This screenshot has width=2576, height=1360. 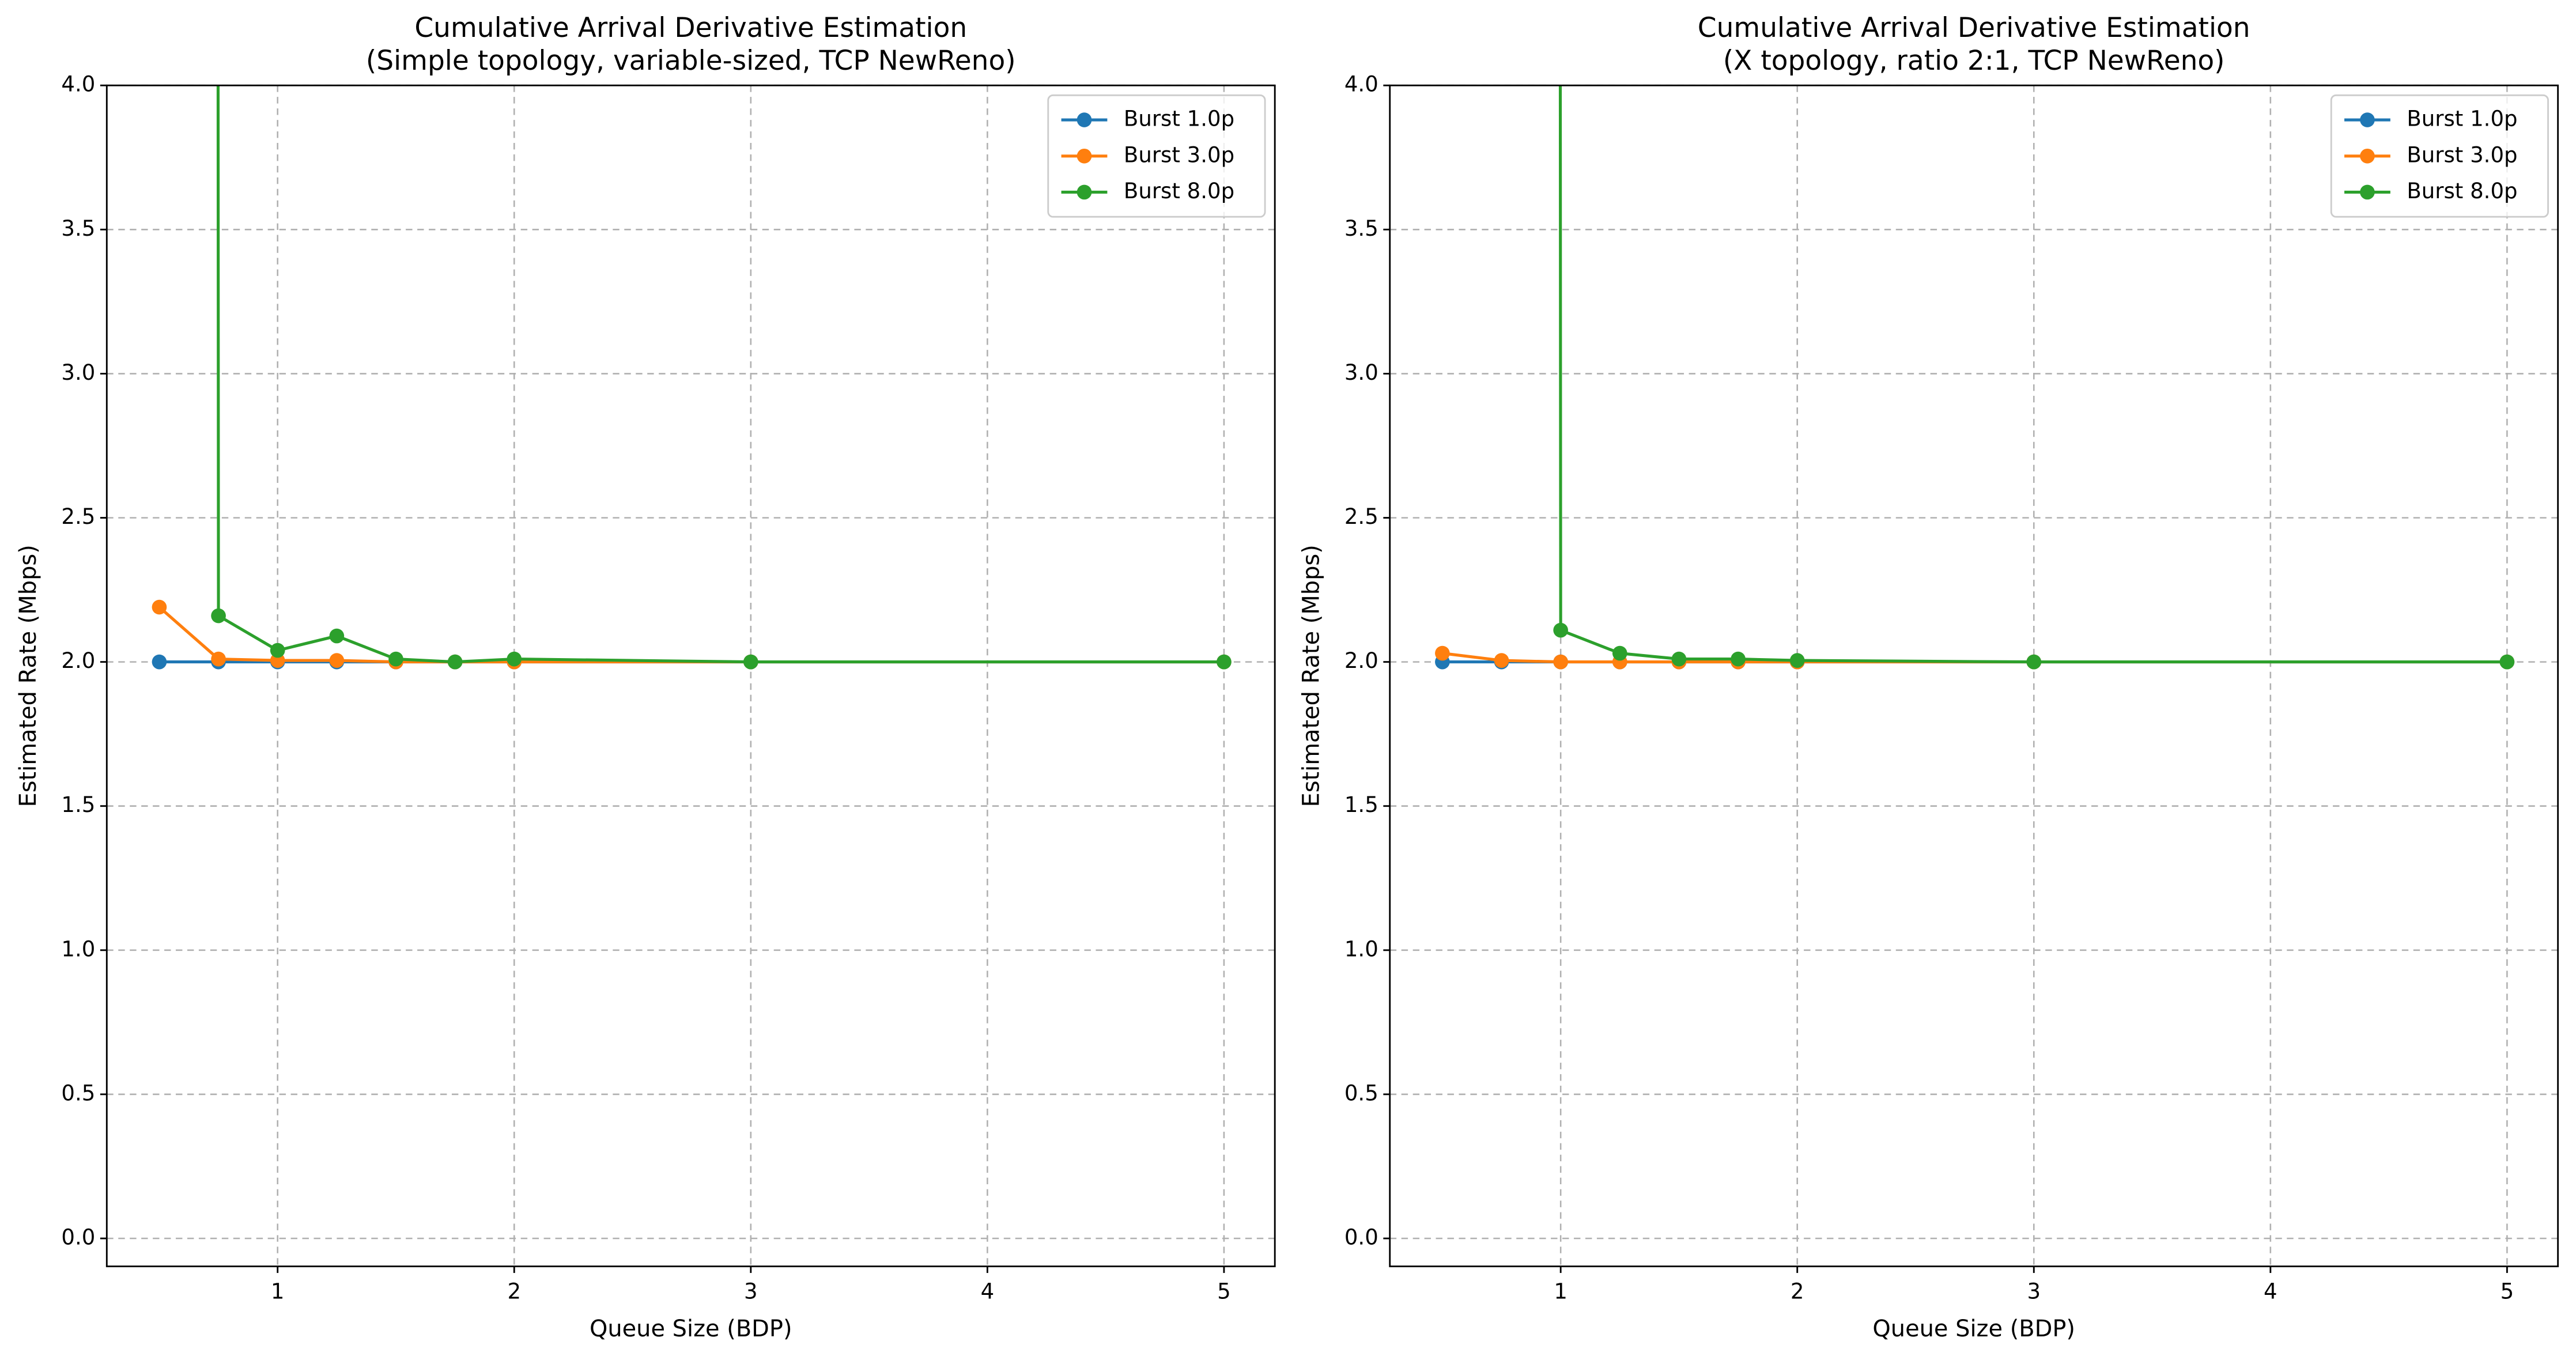 I want to click on chart-subtitle: (X topology, ratio 2:1, TCP NewReno), so click(x=1974, y=61).